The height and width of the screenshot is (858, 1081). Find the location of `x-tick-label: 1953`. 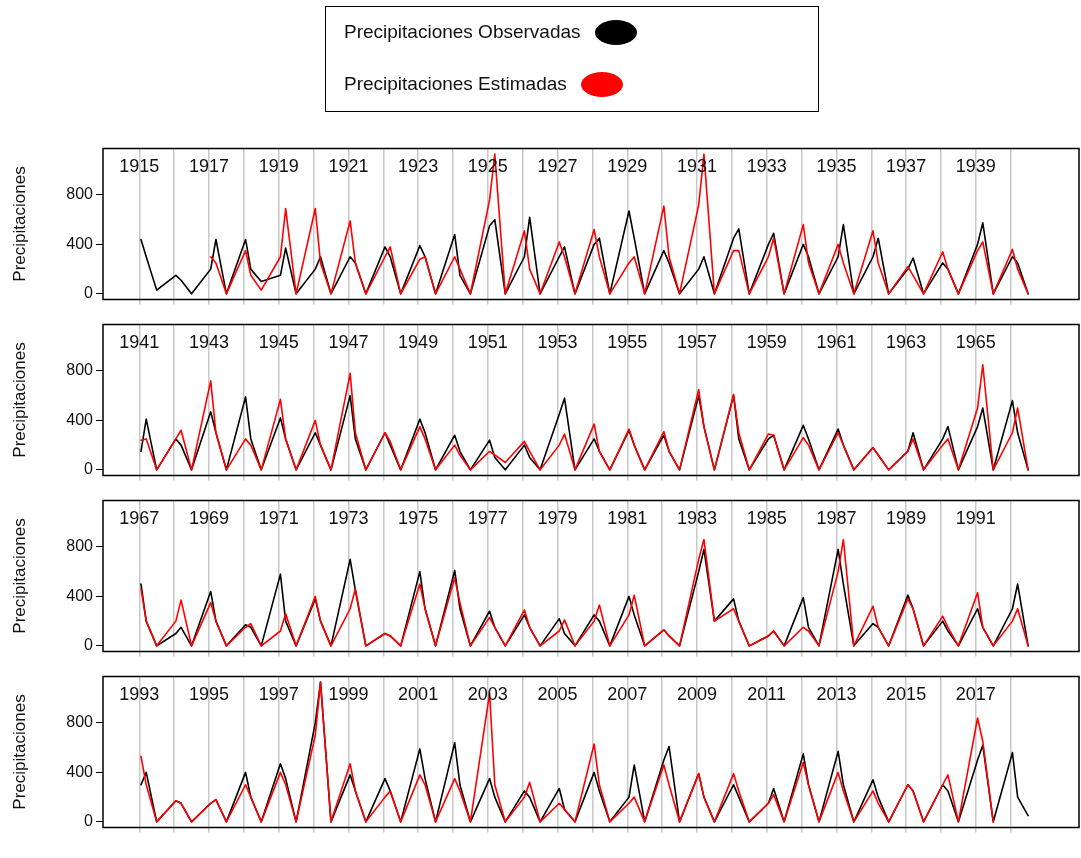

x-tick-label: 1953 is located at coordinates (557, 341).